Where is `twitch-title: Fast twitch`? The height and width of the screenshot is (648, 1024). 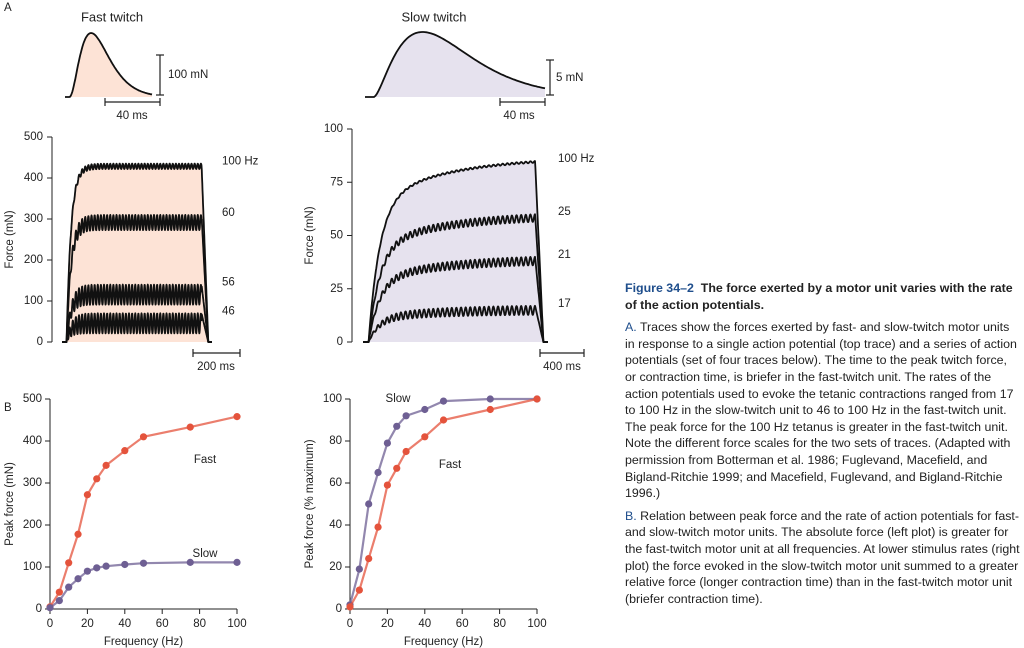
twitch-title: Fast twitch is located at coordinates (112, 16).